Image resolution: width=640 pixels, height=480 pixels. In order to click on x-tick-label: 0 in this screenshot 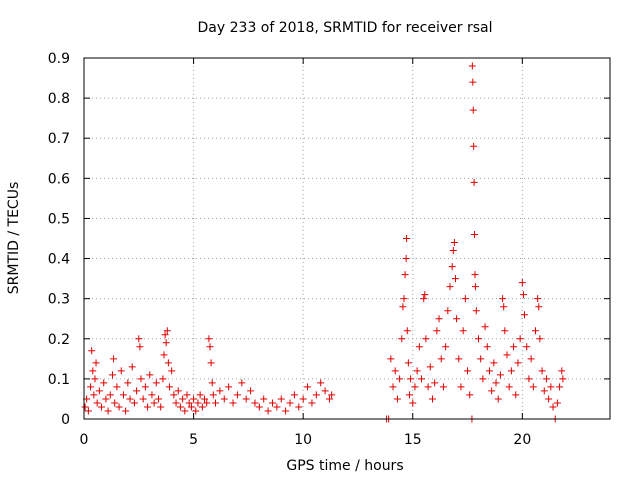, I will do `click(84, 440)`.